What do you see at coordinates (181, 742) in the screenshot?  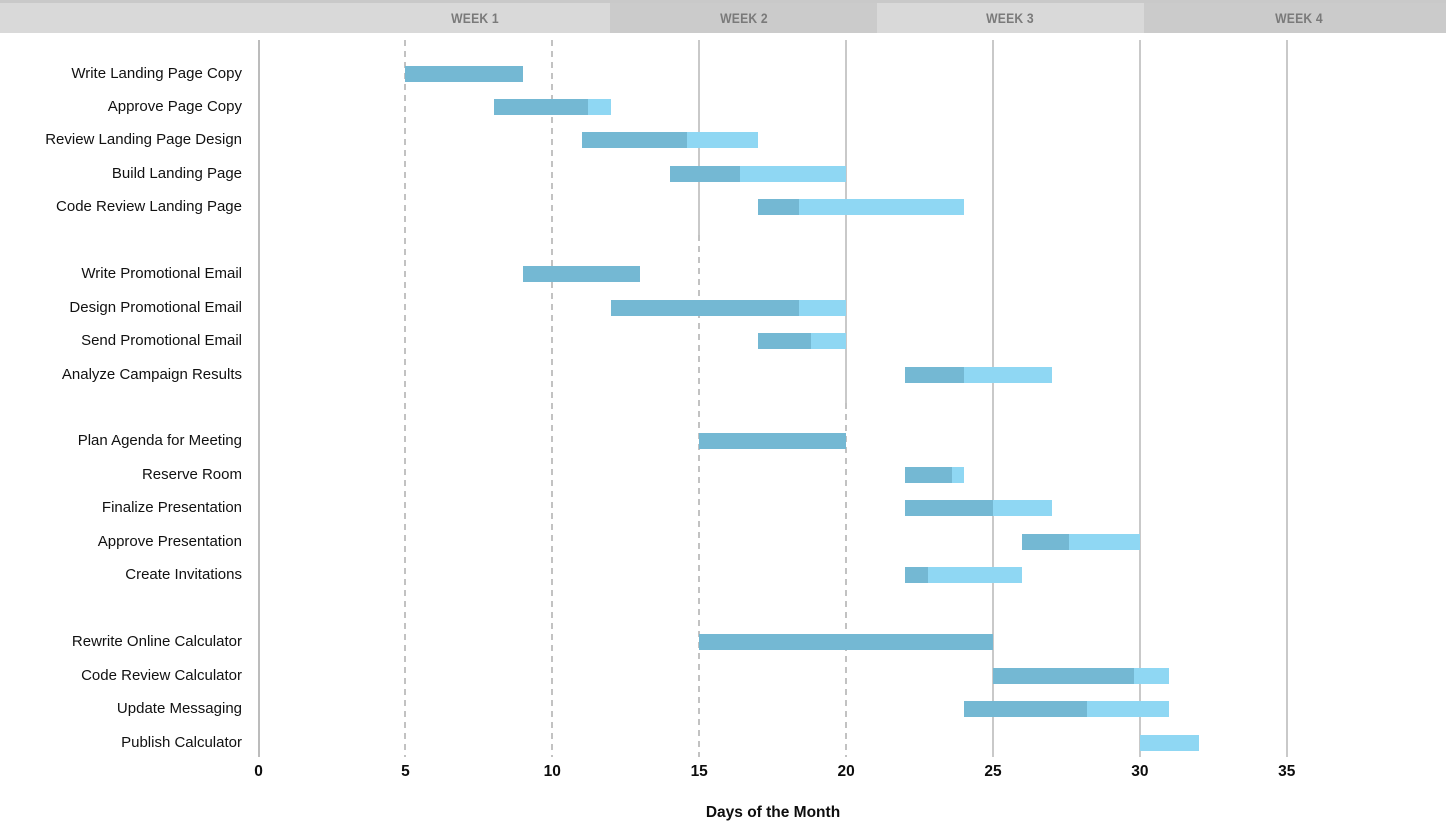 I see `task-label: Publish Calculator` at bounding box center [181, 742].